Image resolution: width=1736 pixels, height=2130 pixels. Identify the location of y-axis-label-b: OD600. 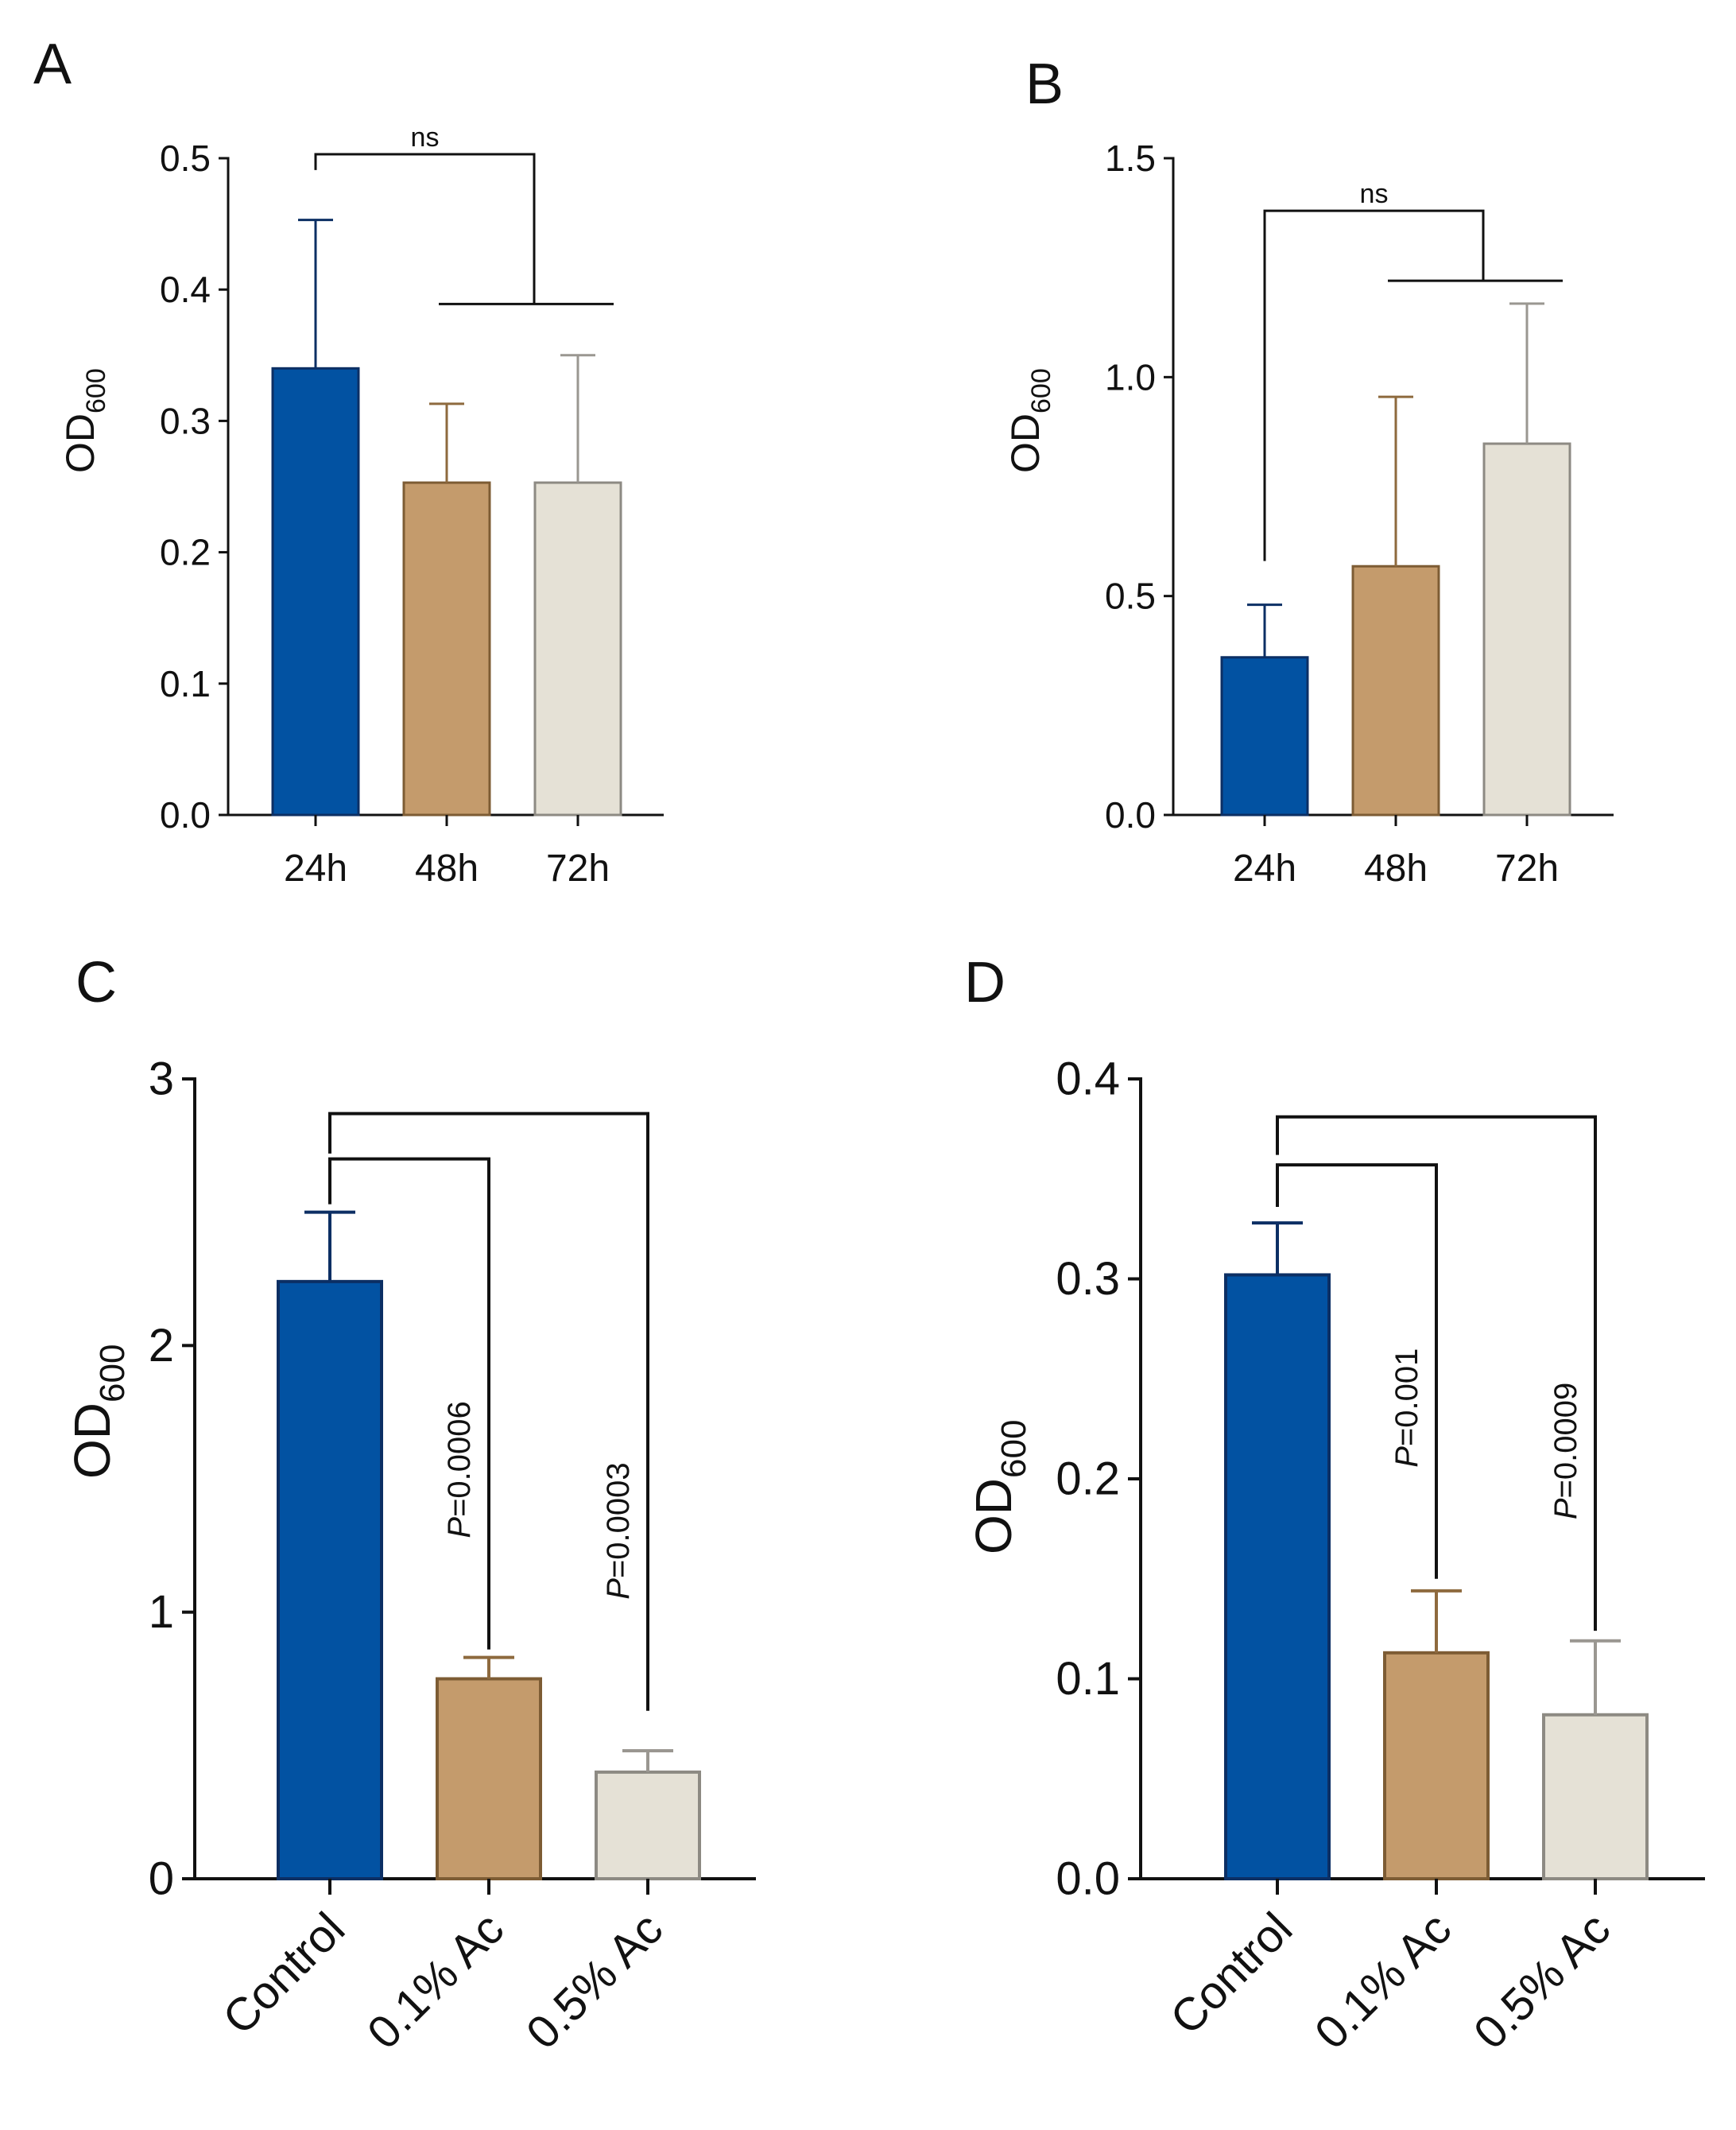
(1029, 421).